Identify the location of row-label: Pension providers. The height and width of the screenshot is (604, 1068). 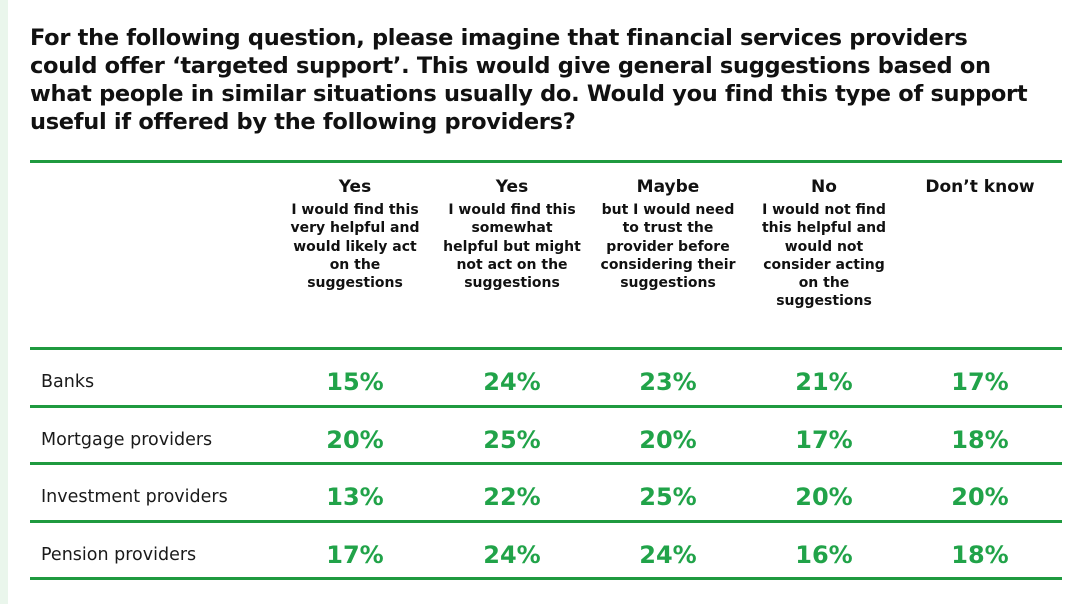
(119, 555).